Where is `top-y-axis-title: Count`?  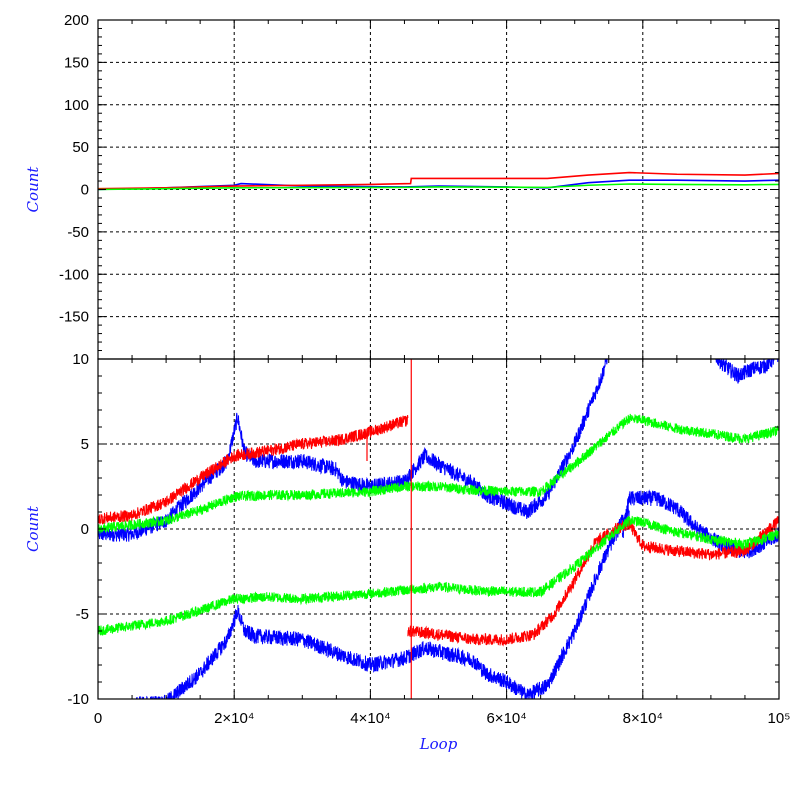 top-y-axis-title: Count is located at coordinates (33, 189).